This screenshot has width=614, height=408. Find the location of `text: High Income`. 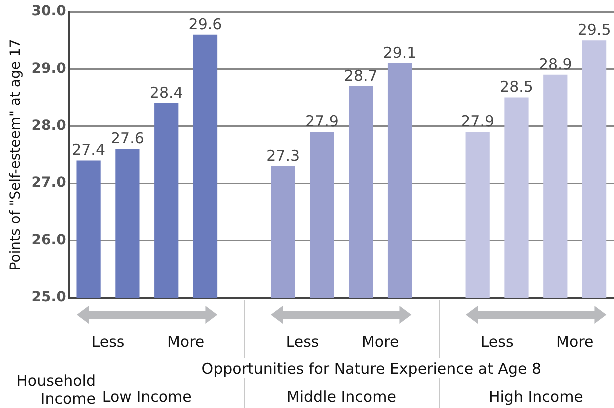

text: High Income is located at coordinates (536, 397).